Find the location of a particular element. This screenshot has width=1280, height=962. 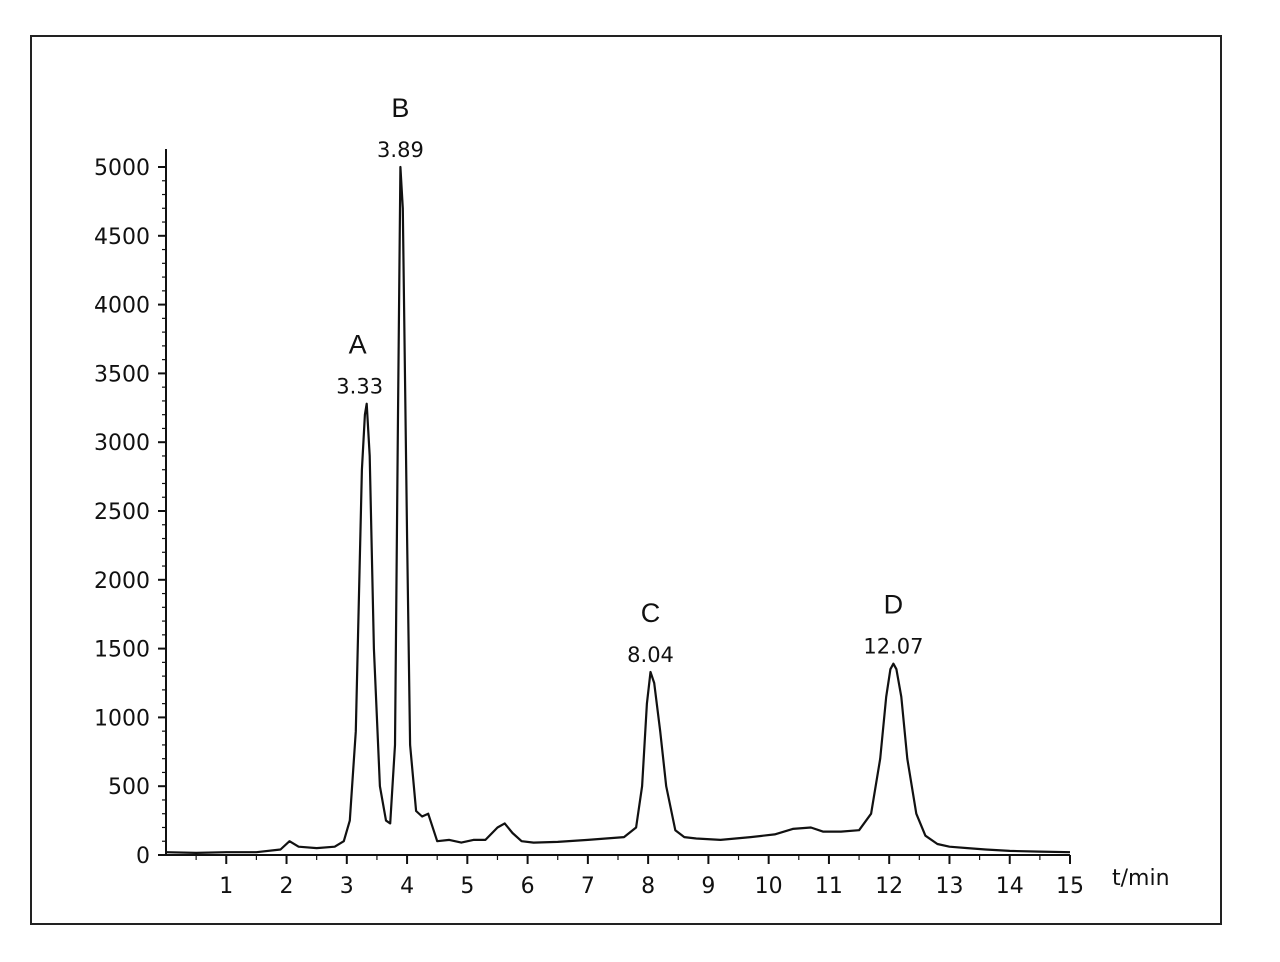

y-axis-ticks: 0 500 1000 1500 2000 2500 3000 3500 4000 4500 5000 is located at coordinates (130, 512).